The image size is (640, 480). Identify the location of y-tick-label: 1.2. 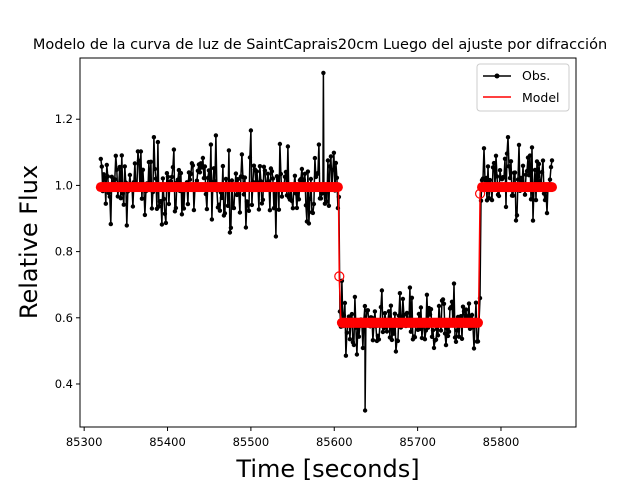
(64, 119).